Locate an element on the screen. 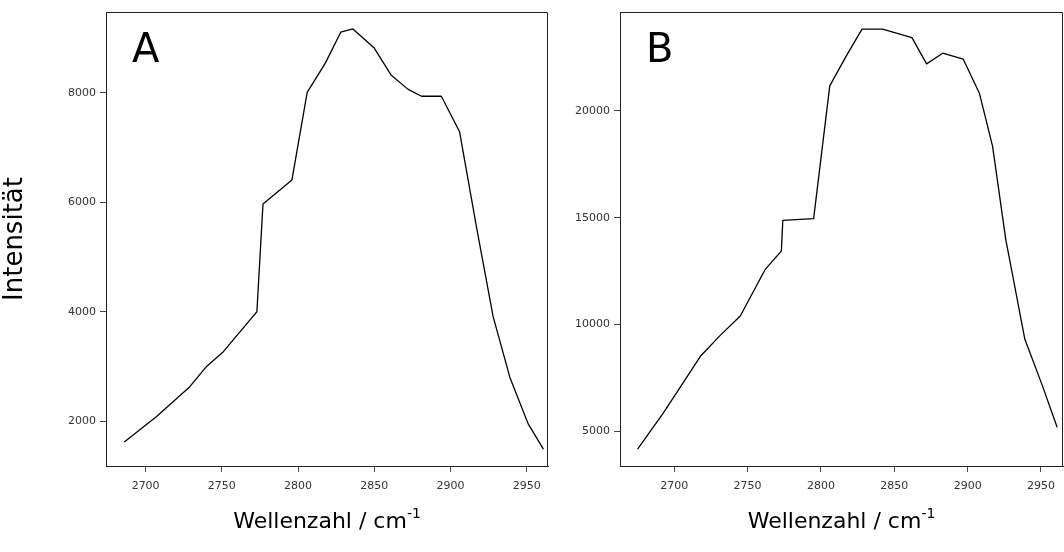  y-tick-label: 15000 is located at coordinates (592, 217).